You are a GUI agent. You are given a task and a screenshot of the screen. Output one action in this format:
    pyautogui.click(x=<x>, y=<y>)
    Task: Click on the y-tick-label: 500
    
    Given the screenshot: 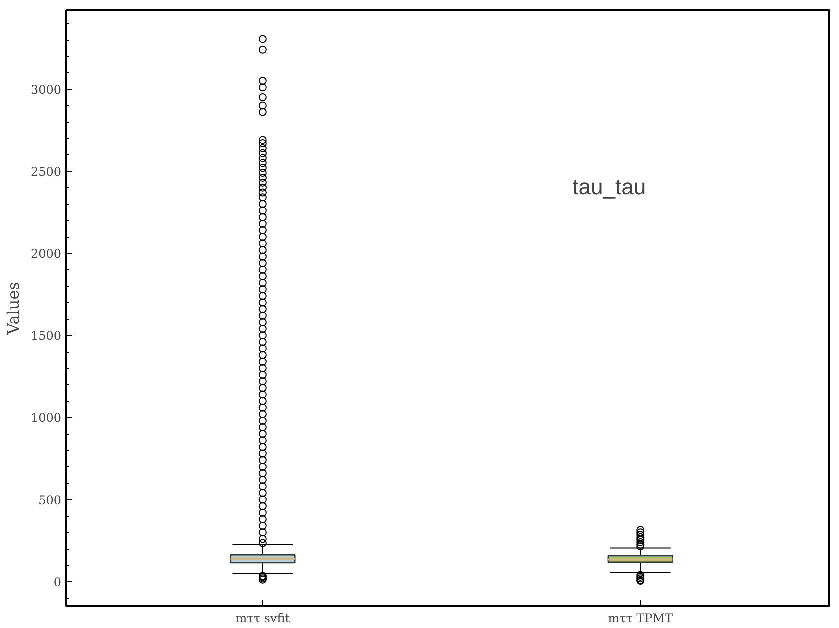 What is the action you would take?
    pyautogui.click(x=50, y=500)
    